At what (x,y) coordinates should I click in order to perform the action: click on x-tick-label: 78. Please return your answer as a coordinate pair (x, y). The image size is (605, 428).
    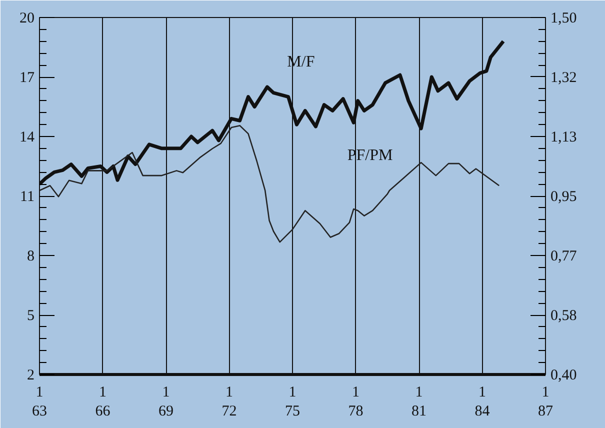
    Looking at the image, I should click on (356, 412).